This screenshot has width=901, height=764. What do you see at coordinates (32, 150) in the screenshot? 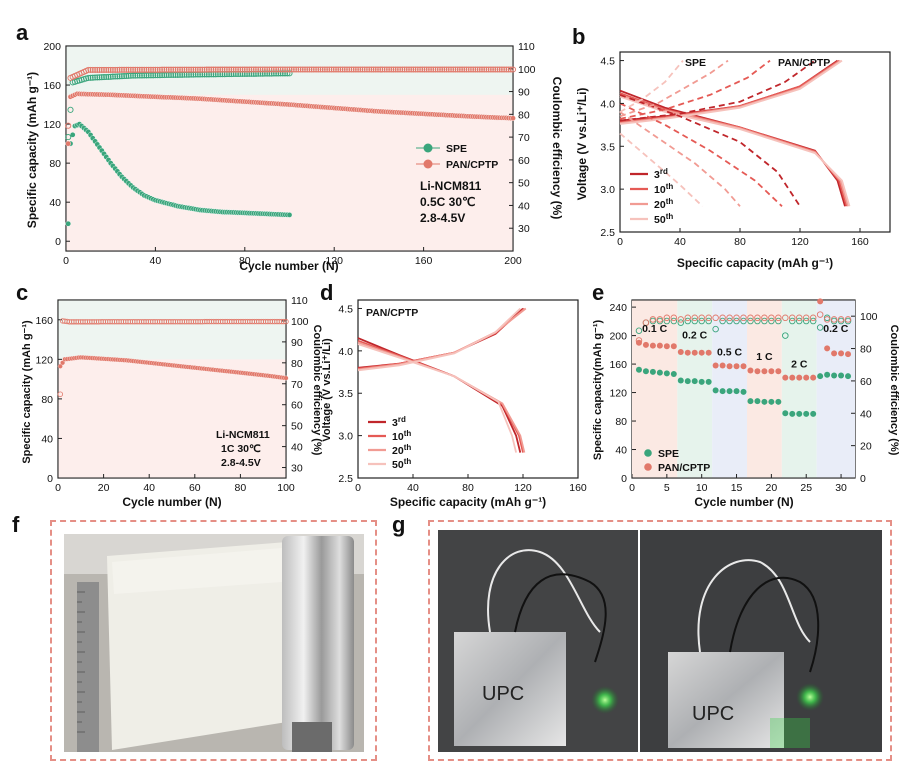
I see `y-axis-label: Specific capacity (mAh g⁻¹)` at bounding box center [32, 150].